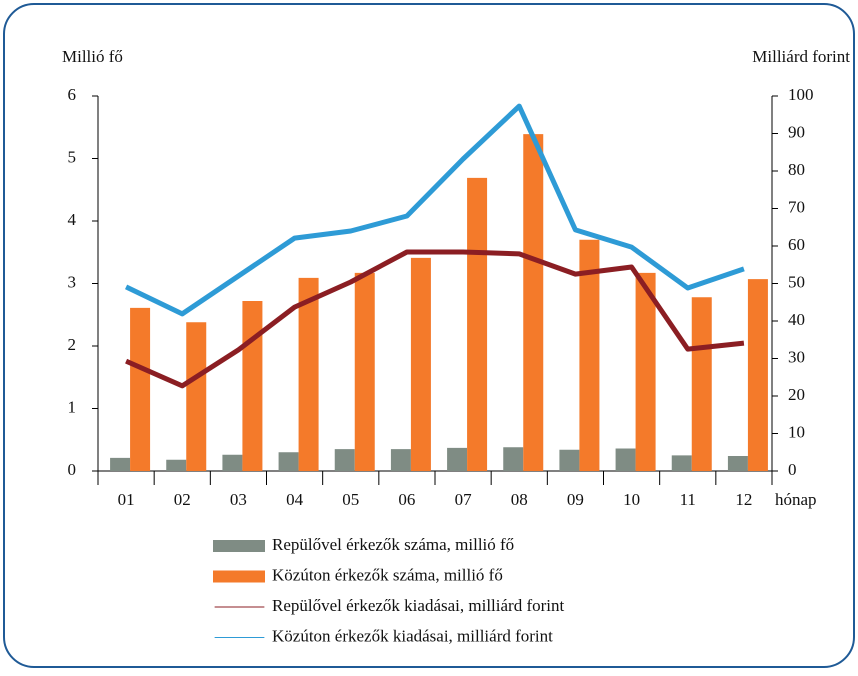  I want to click on x-tick-label: 12, so click(743, 499).